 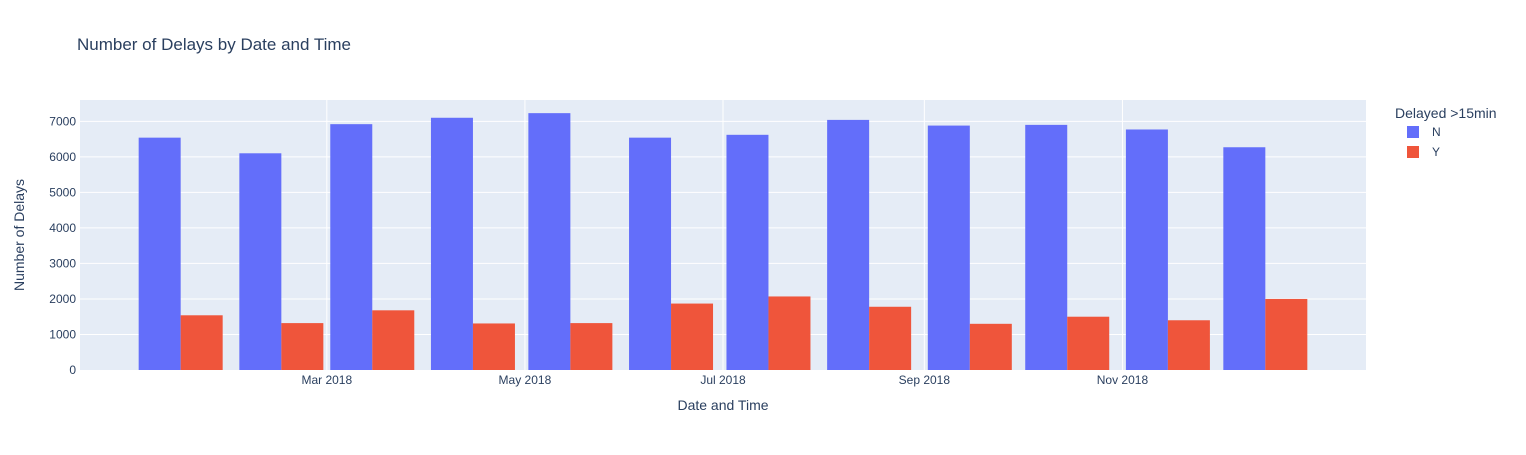 What do you see at coordinates (1446, 132) in the screenshot?
I see `legend: Delayed >15min NY` at bounding box center [1446, 132].